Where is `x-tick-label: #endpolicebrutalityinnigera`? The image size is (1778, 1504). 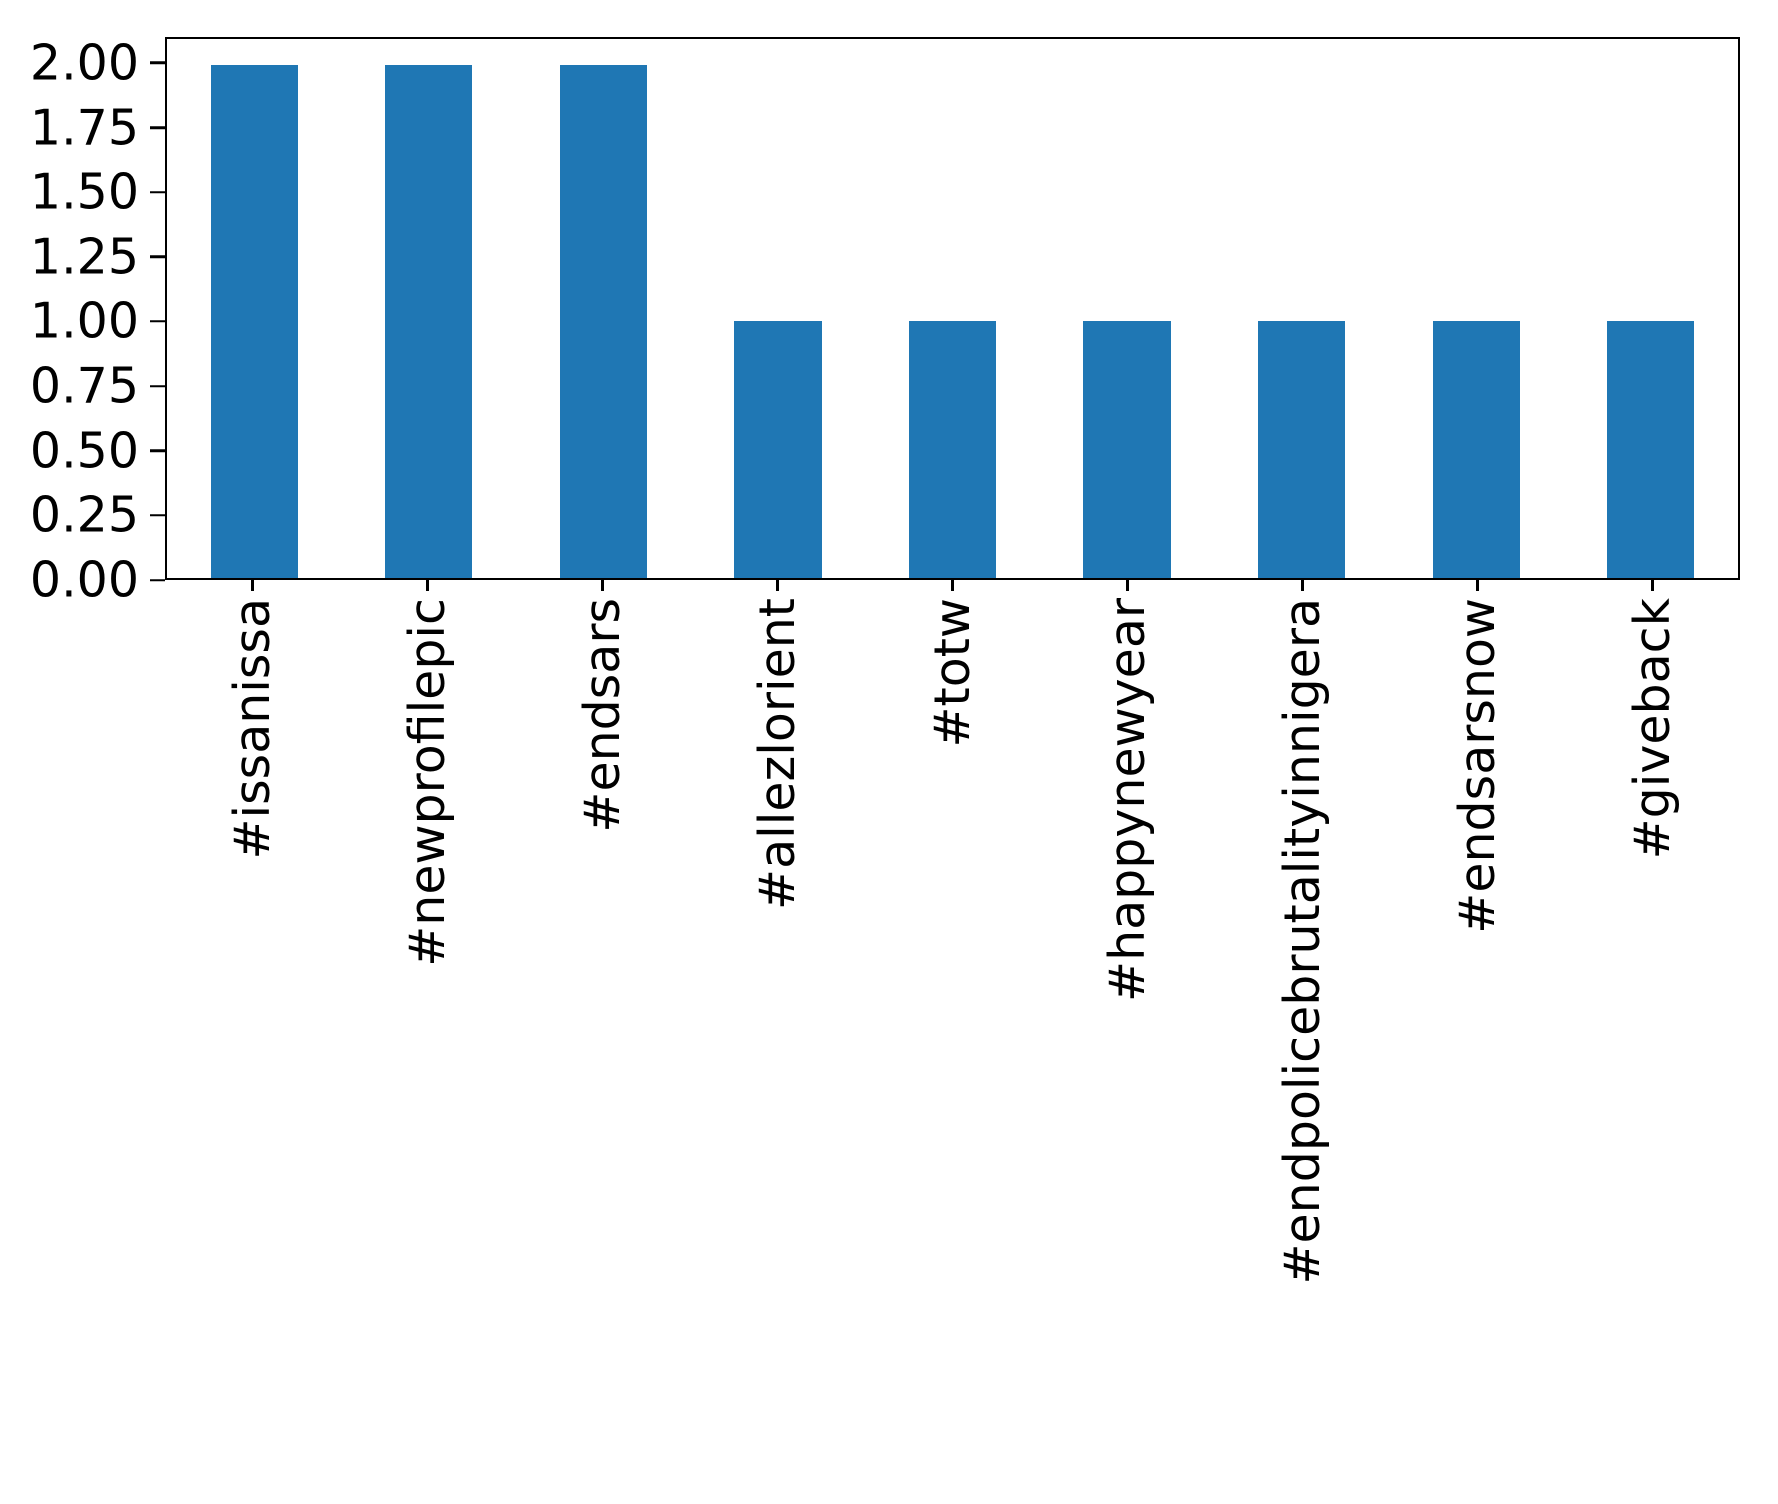 x-tick-label: #endpolicebrutalityinnigera is located at coordinates (1302, 941).